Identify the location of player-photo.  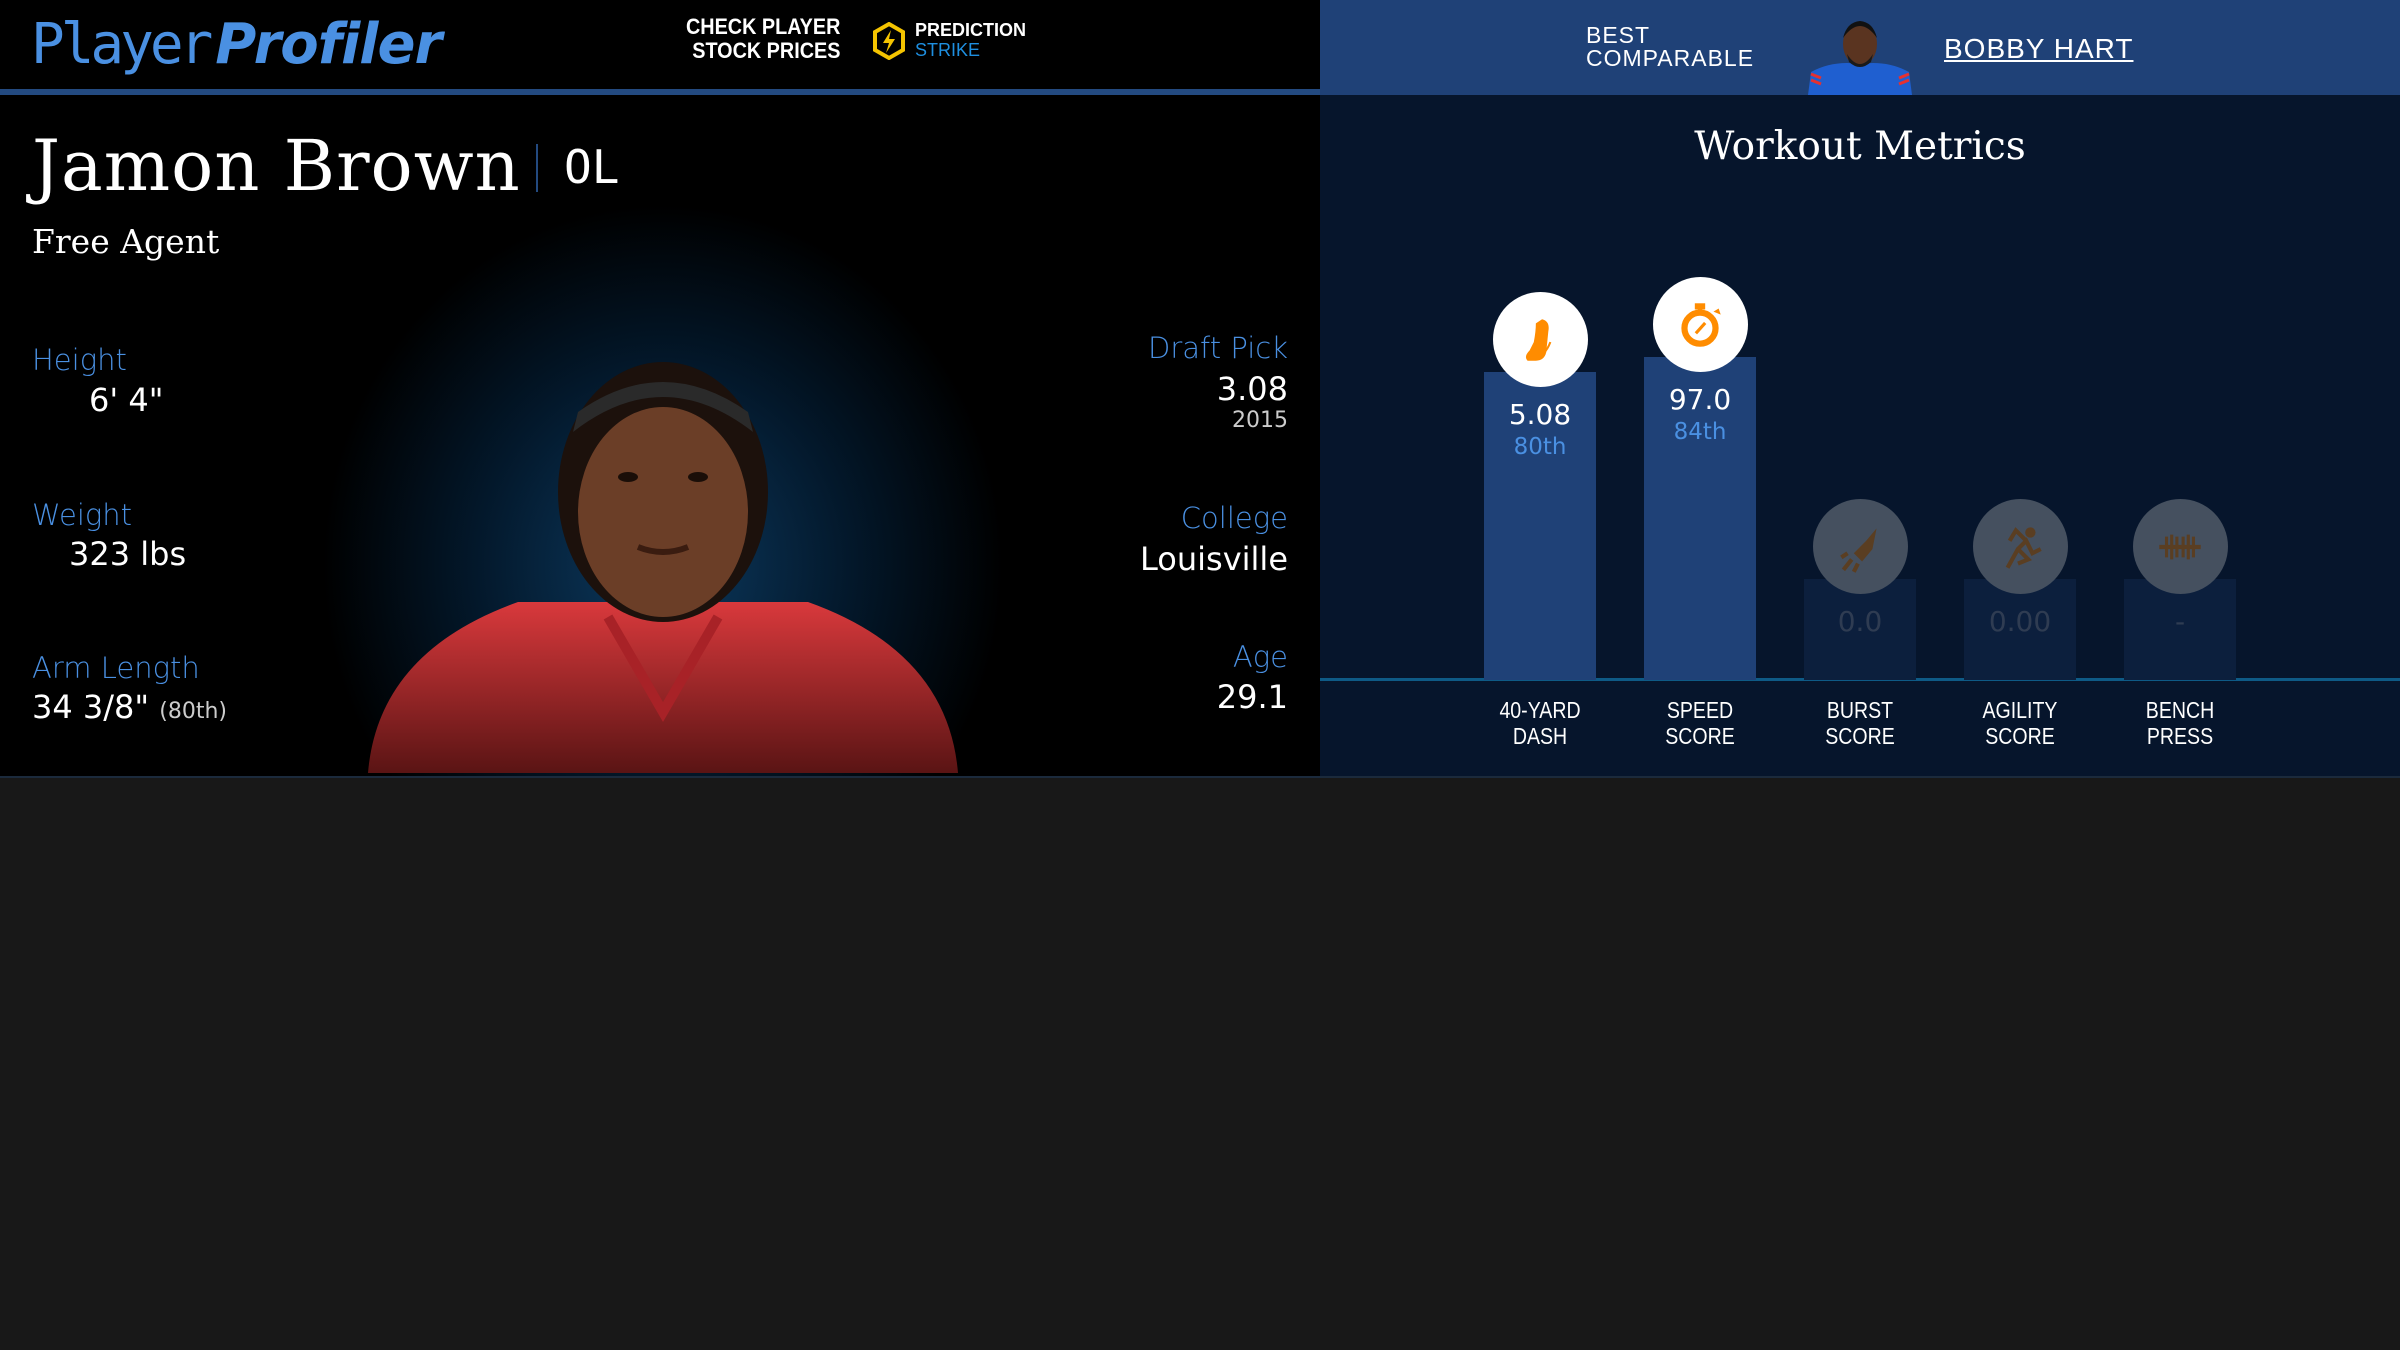
(663, 567).